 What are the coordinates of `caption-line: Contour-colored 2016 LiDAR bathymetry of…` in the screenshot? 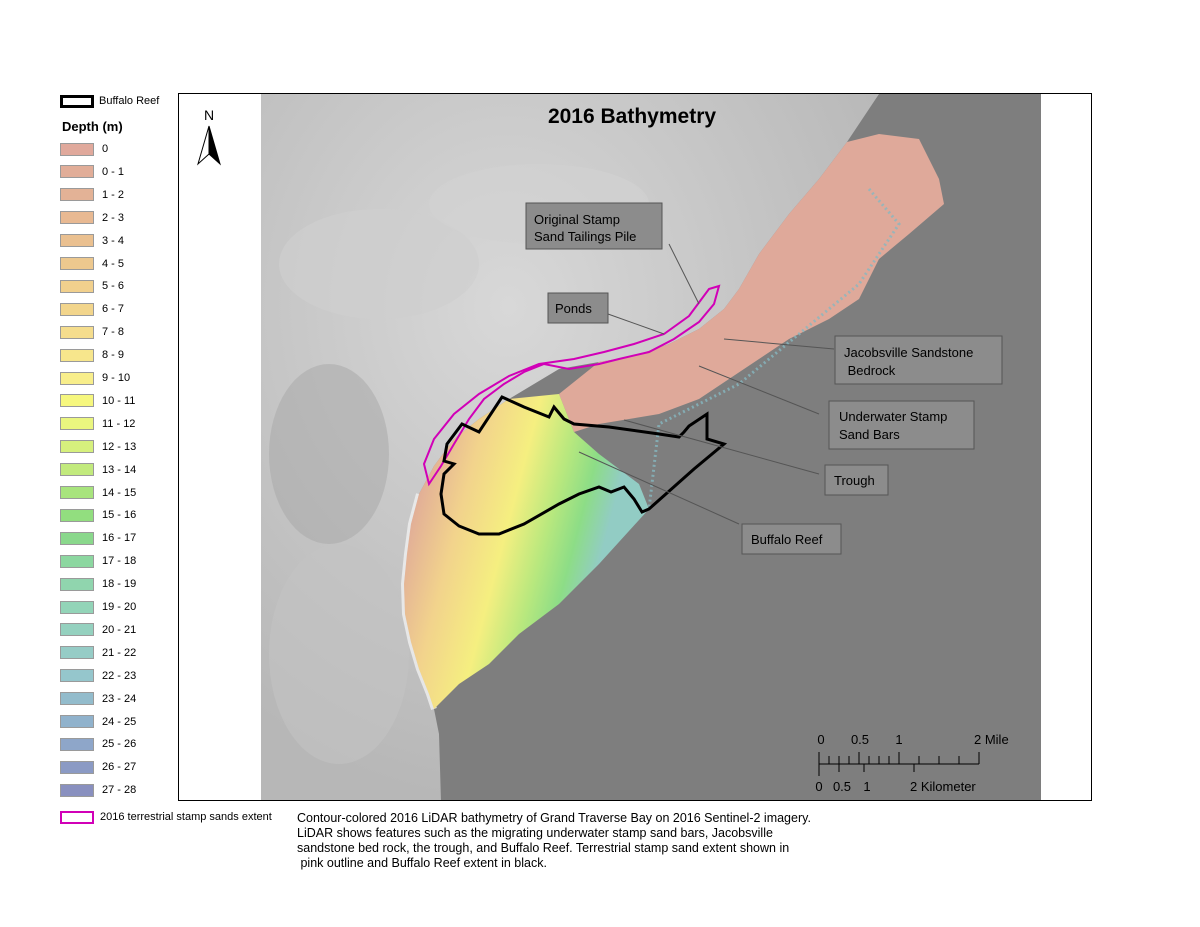 It's located at (554, 818).